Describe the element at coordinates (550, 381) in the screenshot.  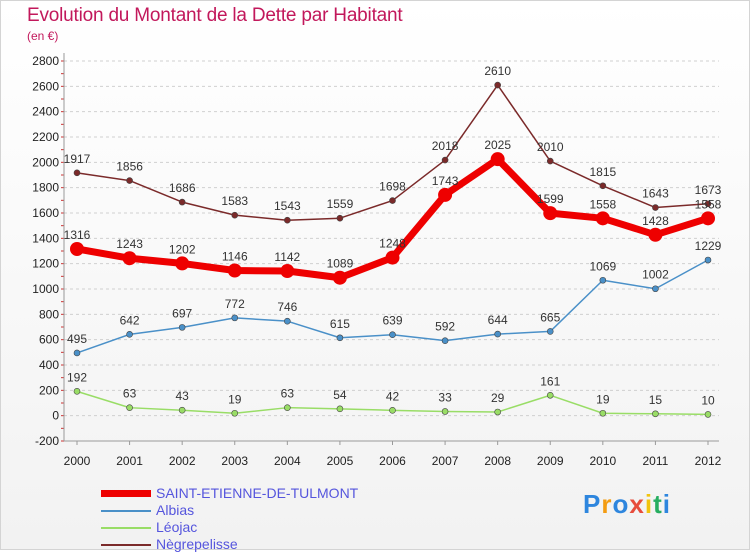
I see `data-label: 161` at that location.